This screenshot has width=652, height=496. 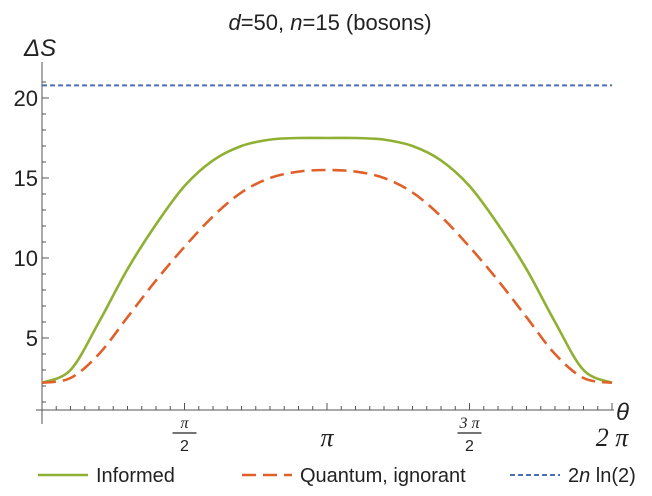 What do you see at coordinates (469, 435) in the screenshot?
I see `x-tick-label-fraction: 3 π2` at bounding box center [469, 435].